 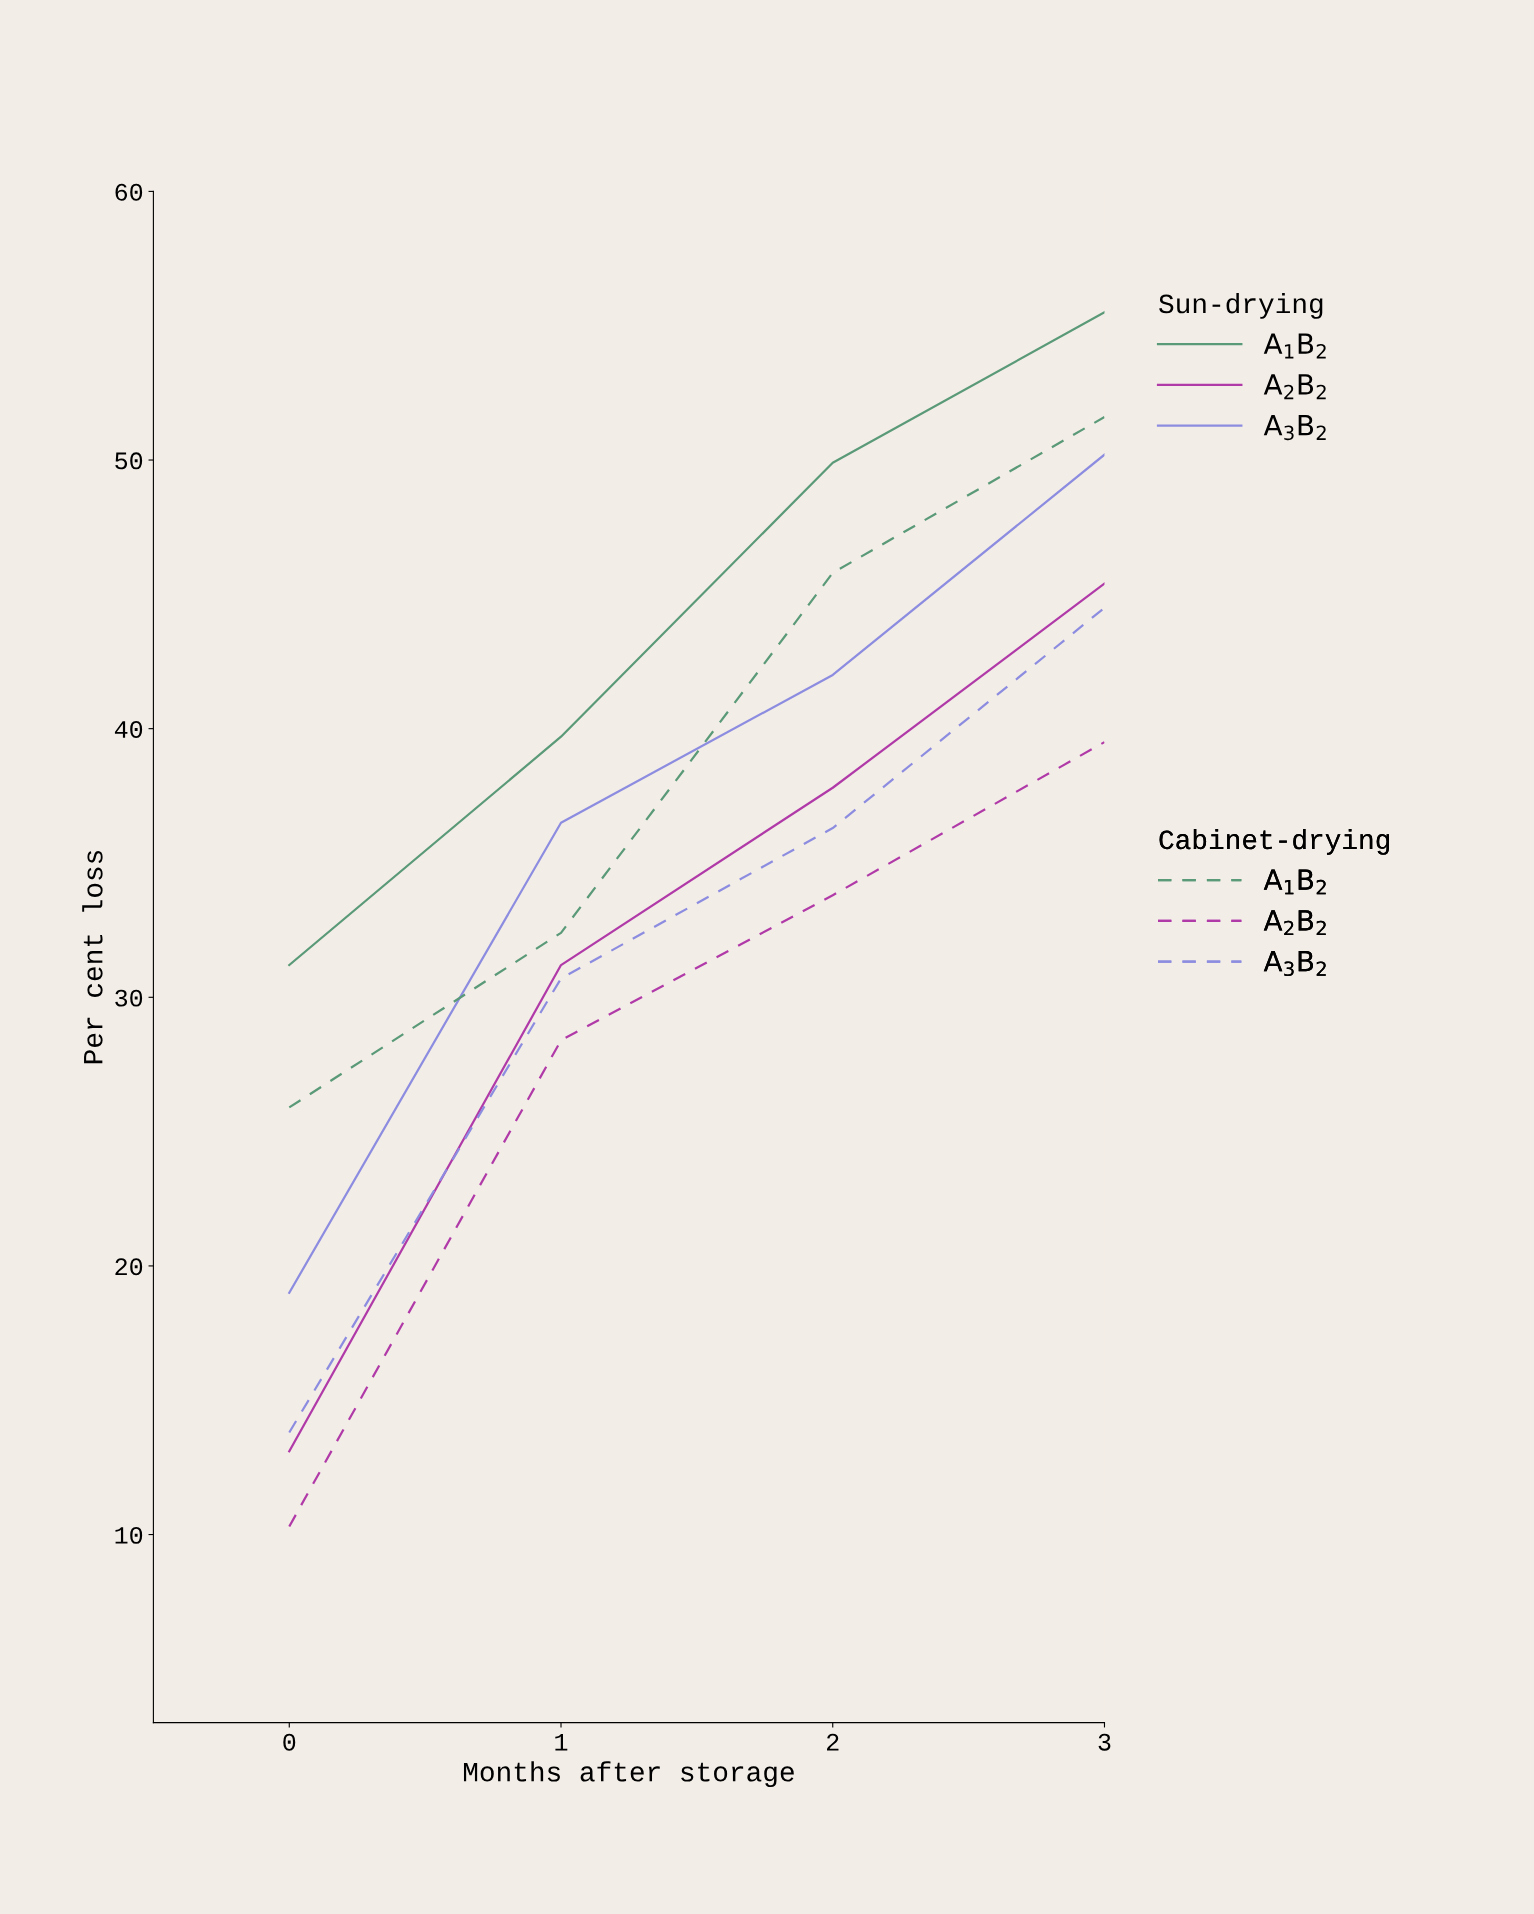 I want to click on x-tick-label: 0, so click(x=289, y=1742).